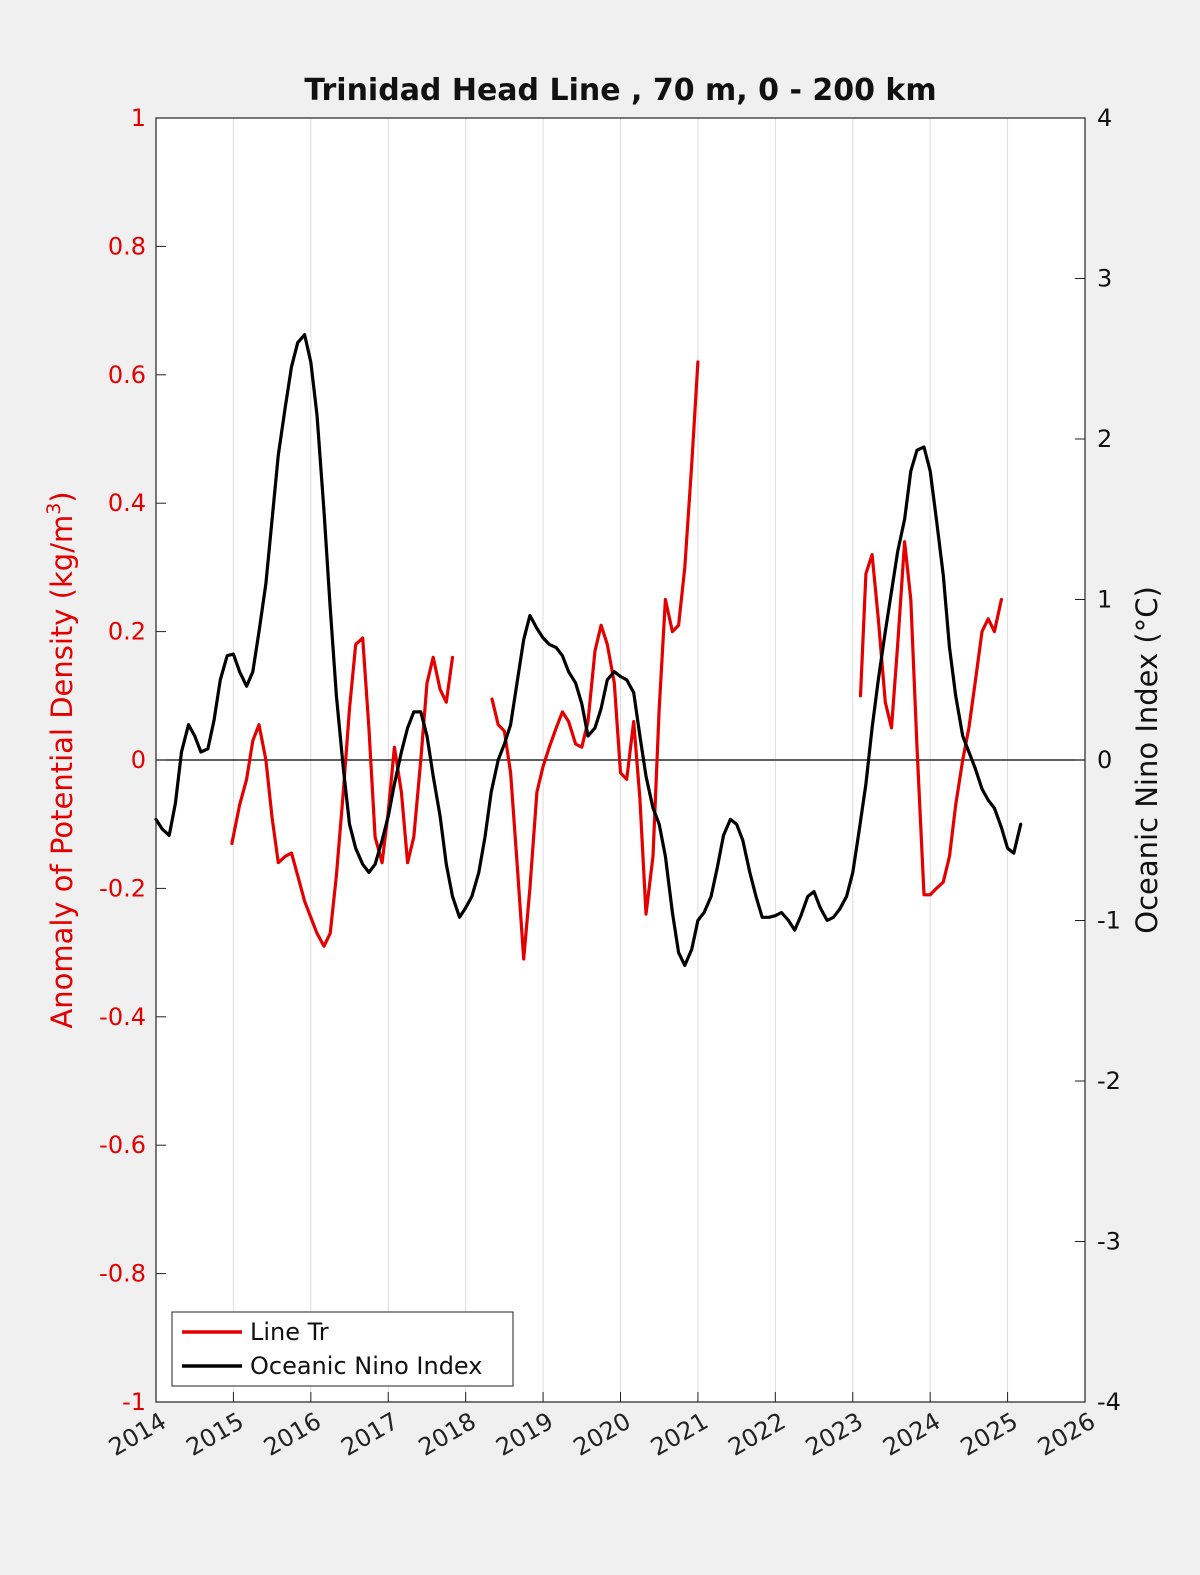 The height and width of the screenshot is (1575, 1200). What do you see at coordinates (289, 1332) in the screenshot?
I see `legend-label-line-tr: Line Tr` at bounding box center [289, 1332].